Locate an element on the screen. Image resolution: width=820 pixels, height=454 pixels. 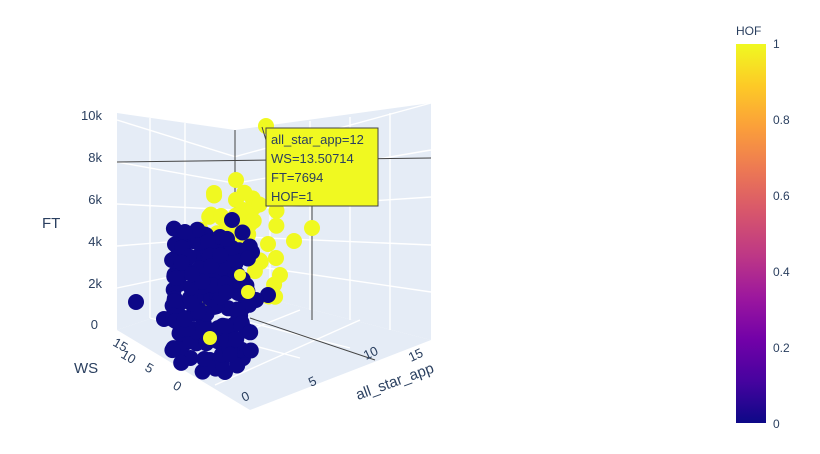
y-tick-label: 5 is located at coordinates (150, 368).